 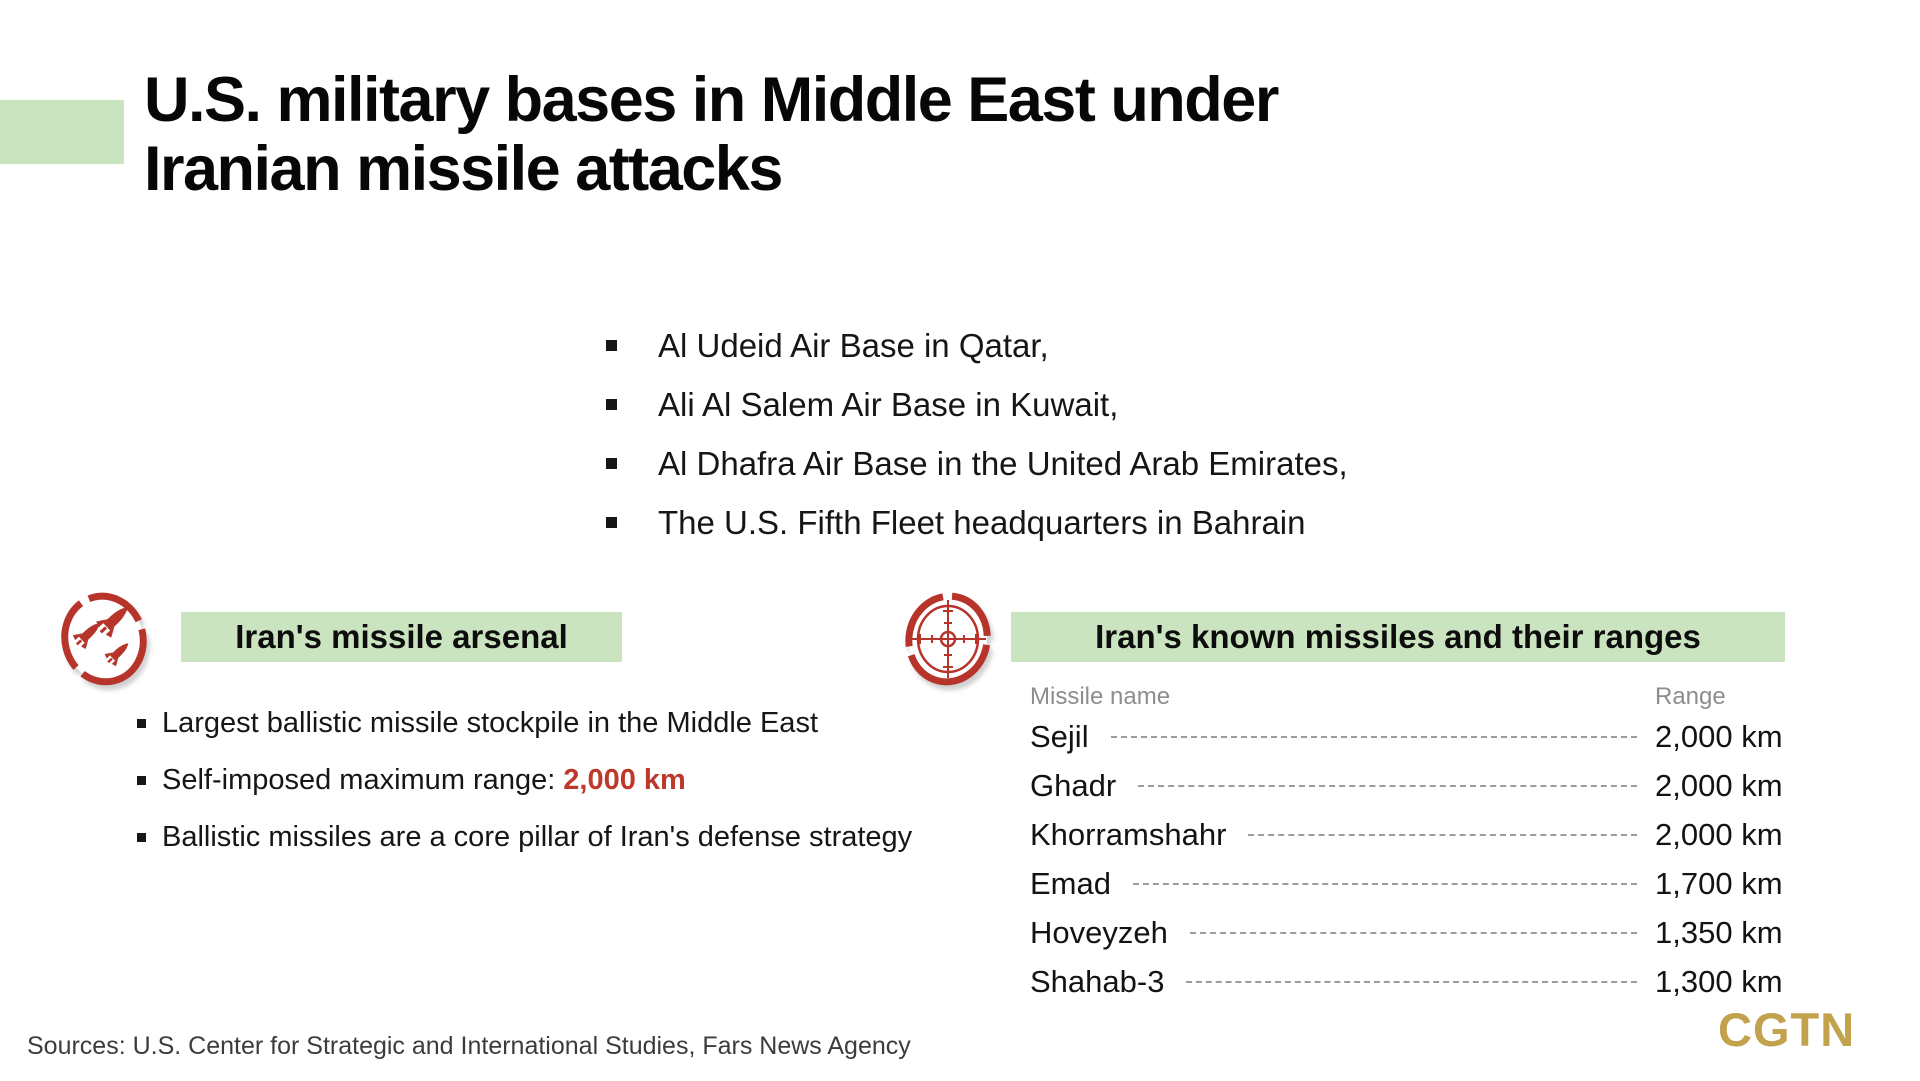 I want to click on table-row: Khorramshahr 2,000 km, so click(x=1410, y=834).